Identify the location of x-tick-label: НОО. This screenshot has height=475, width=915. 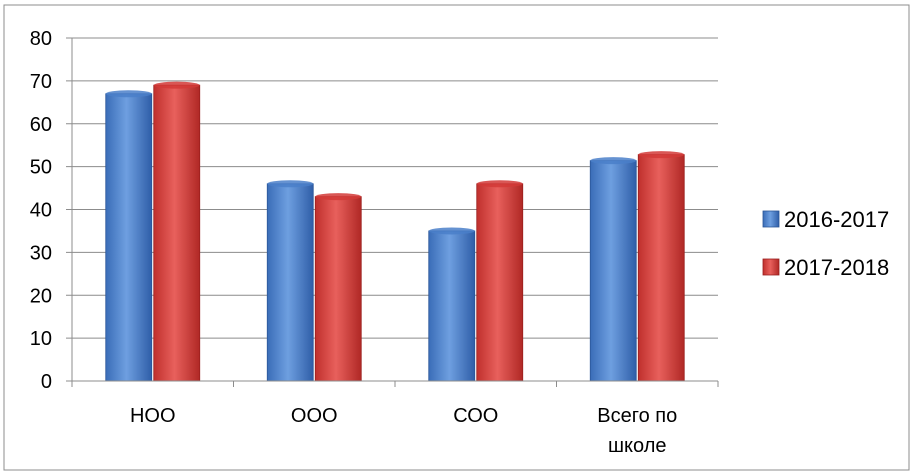
(153, 416).